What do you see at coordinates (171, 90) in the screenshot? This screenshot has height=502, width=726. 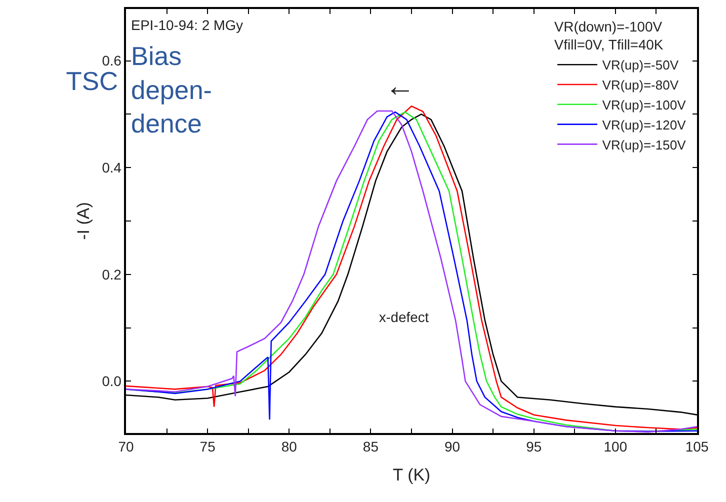 I see `annotation: Bias depen- dence` at bounding box center [171, 90].